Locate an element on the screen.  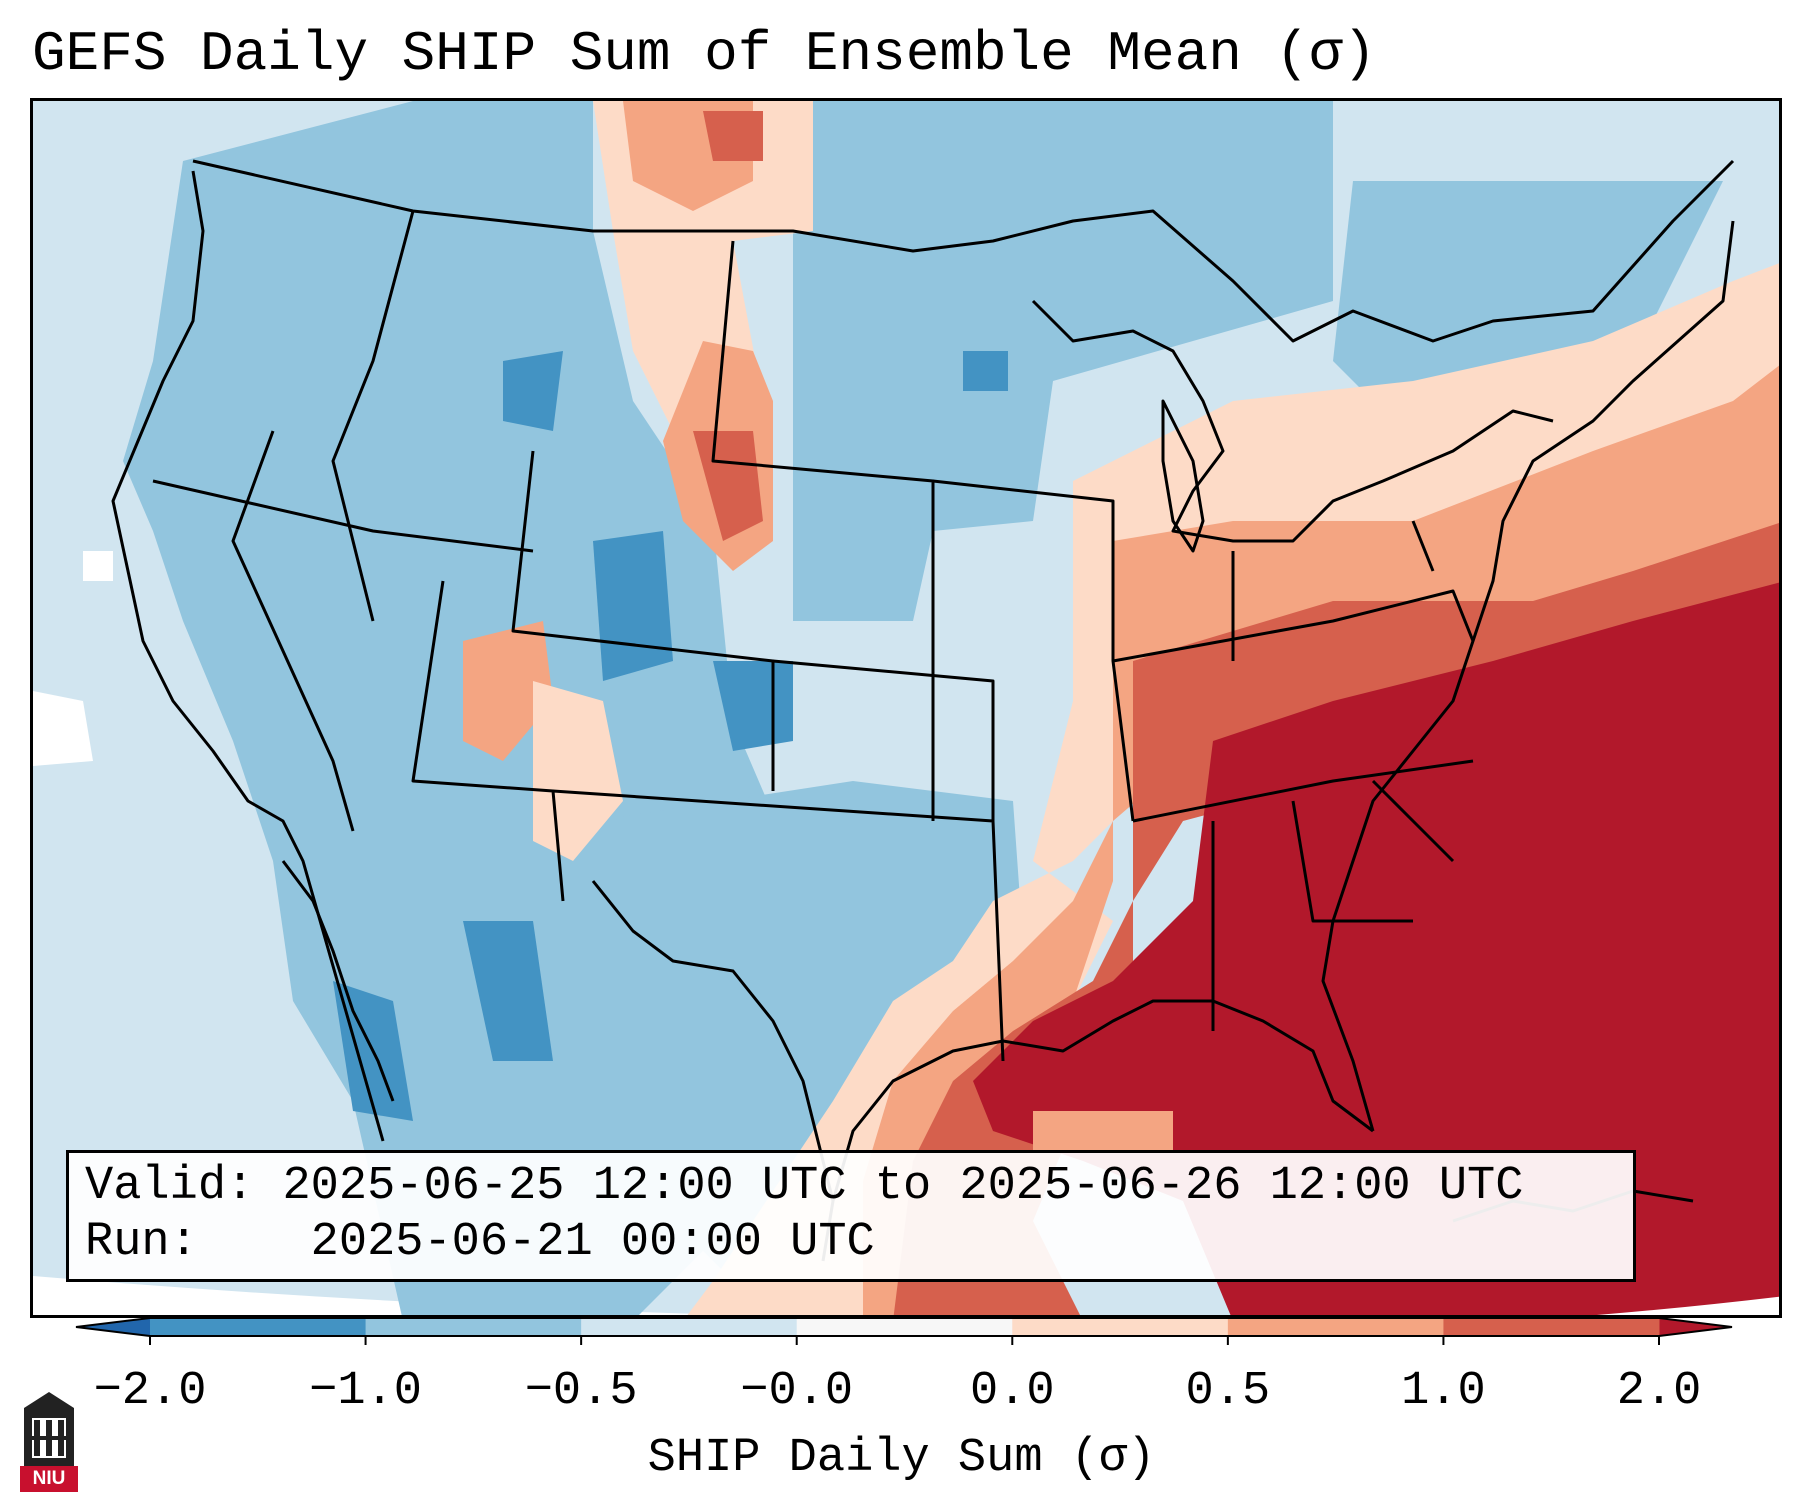
run-time: 2025-06-21 00:00 UTC is located at coordinates (592, 1242).